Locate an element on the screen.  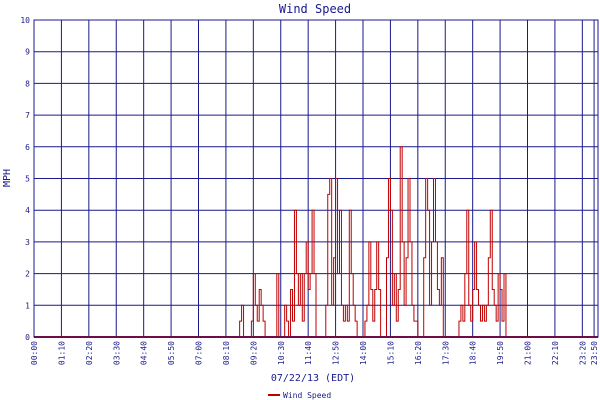
x-tick-label: 01:10 is located at coordinates (61, 353).